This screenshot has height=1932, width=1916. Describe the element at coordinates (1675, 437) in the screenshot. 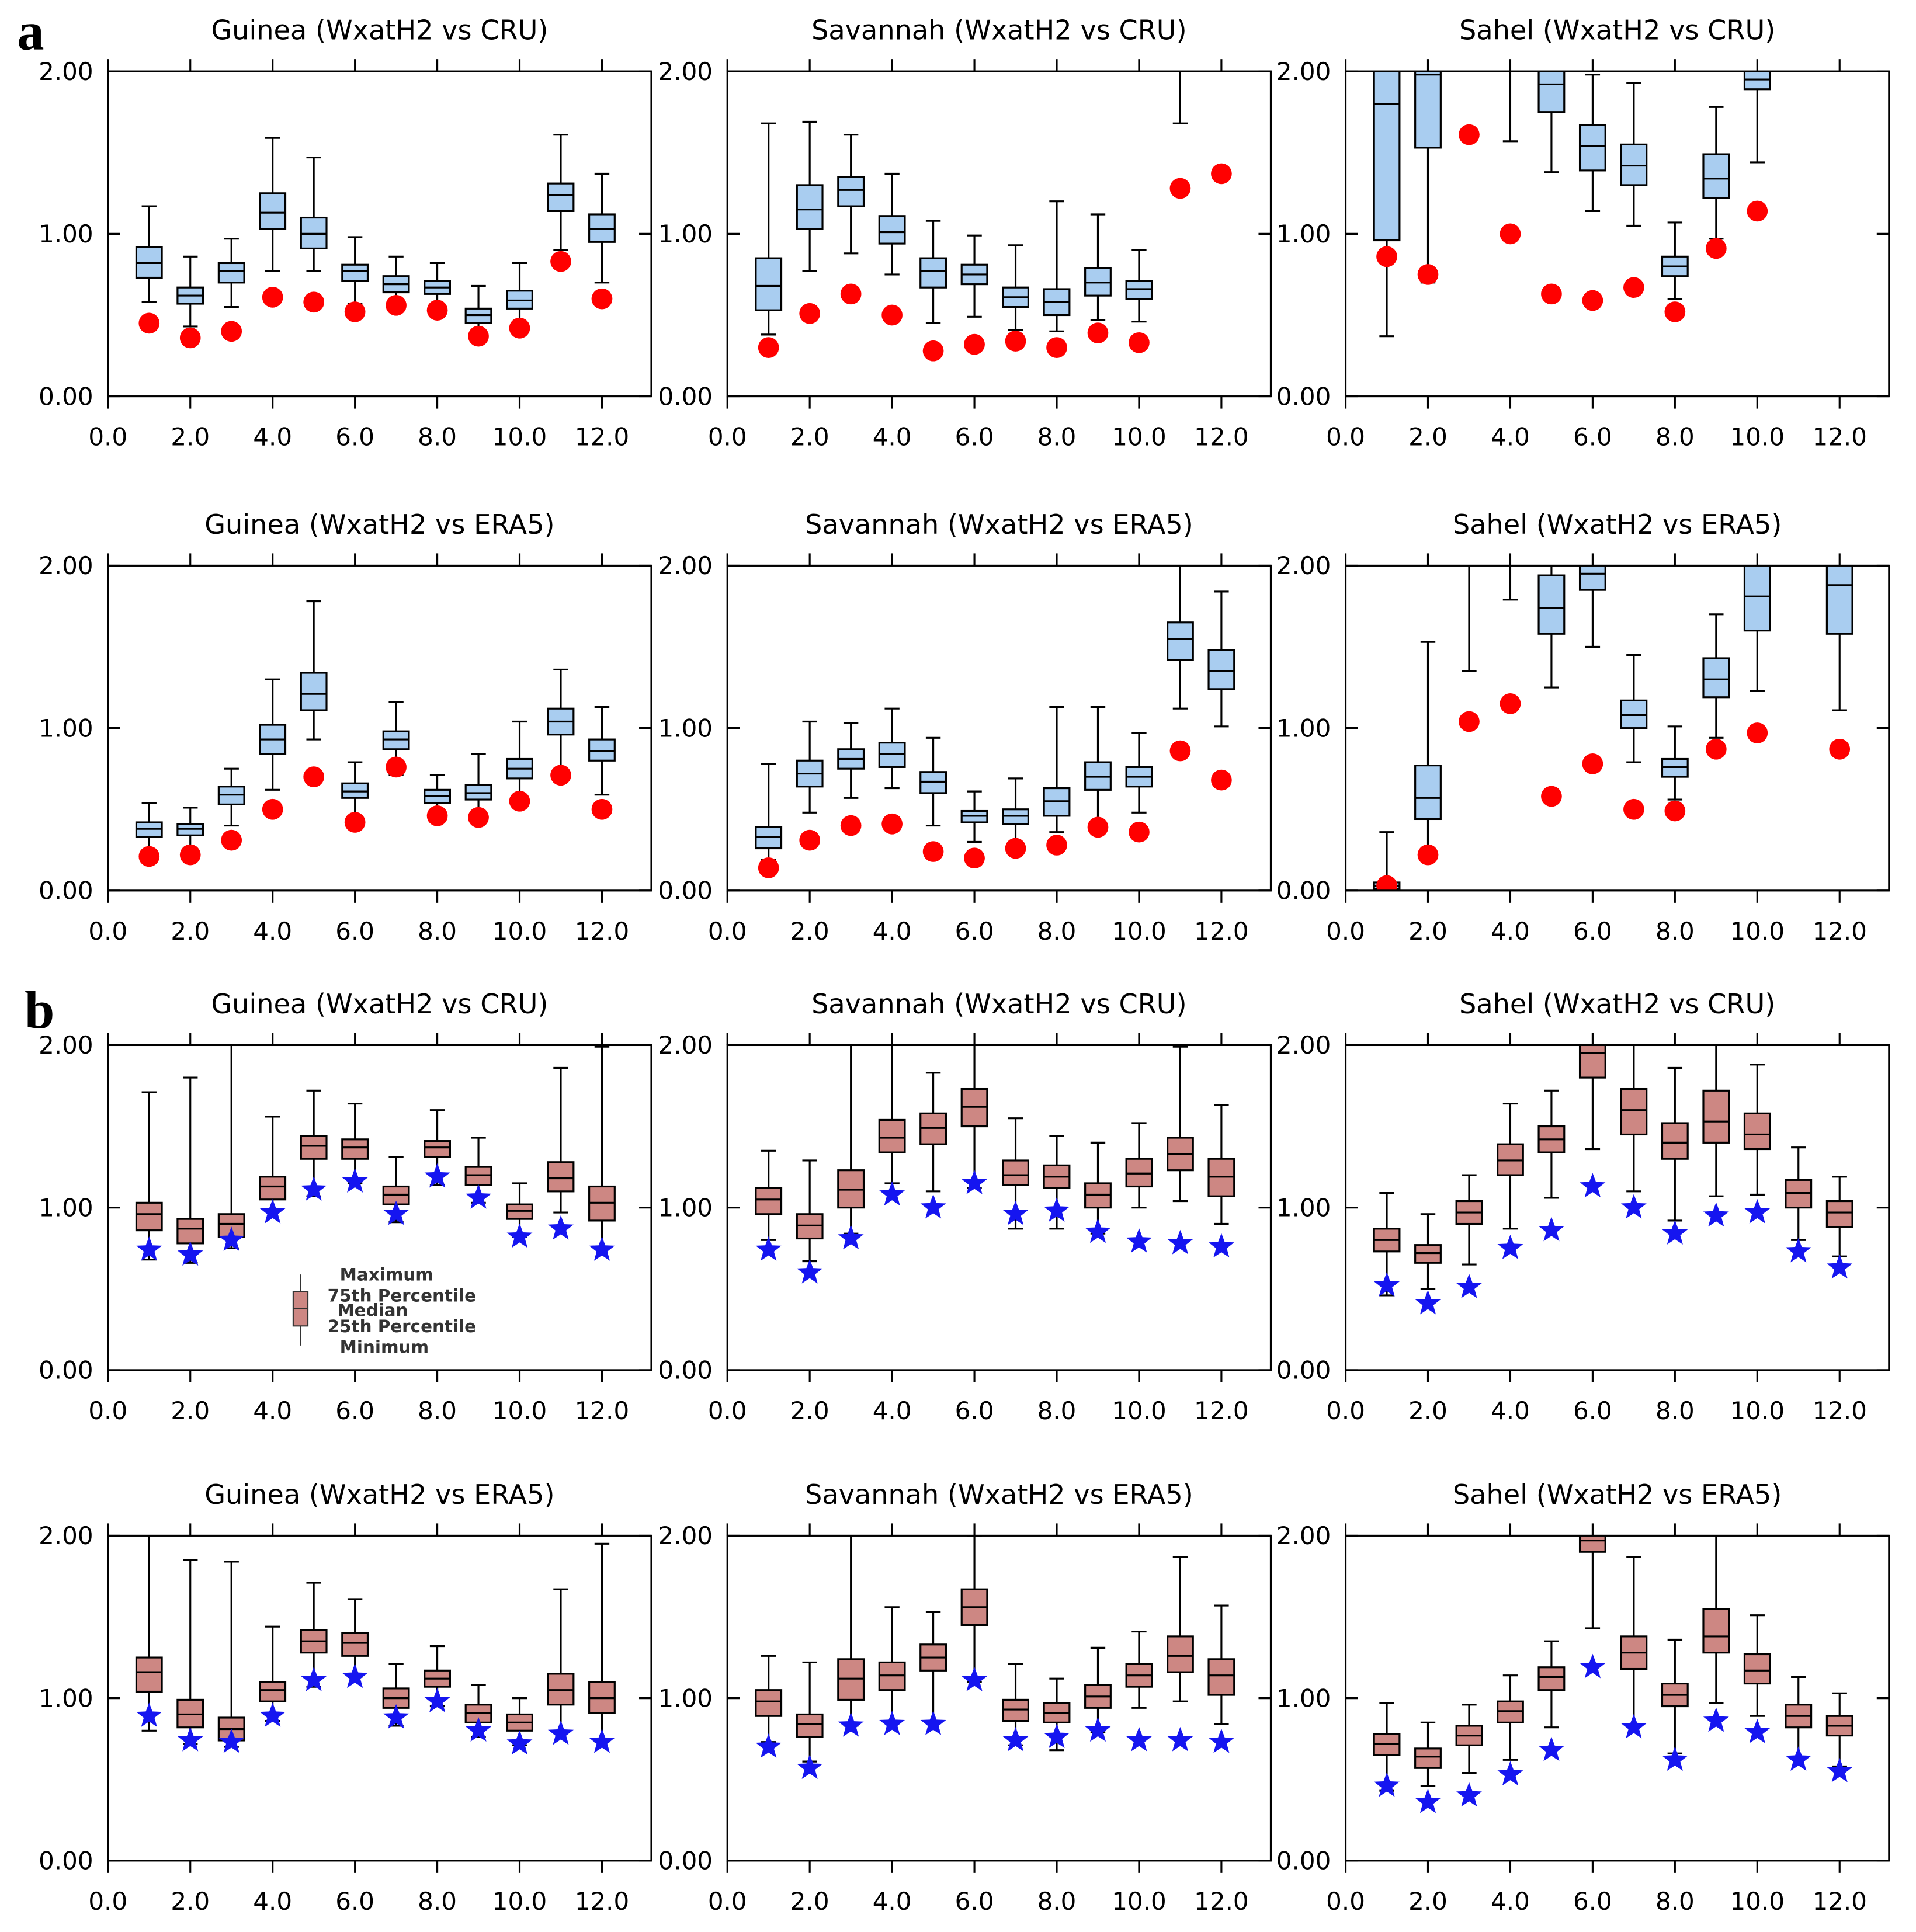

I see `x-tick-label: 8.0` at that location.